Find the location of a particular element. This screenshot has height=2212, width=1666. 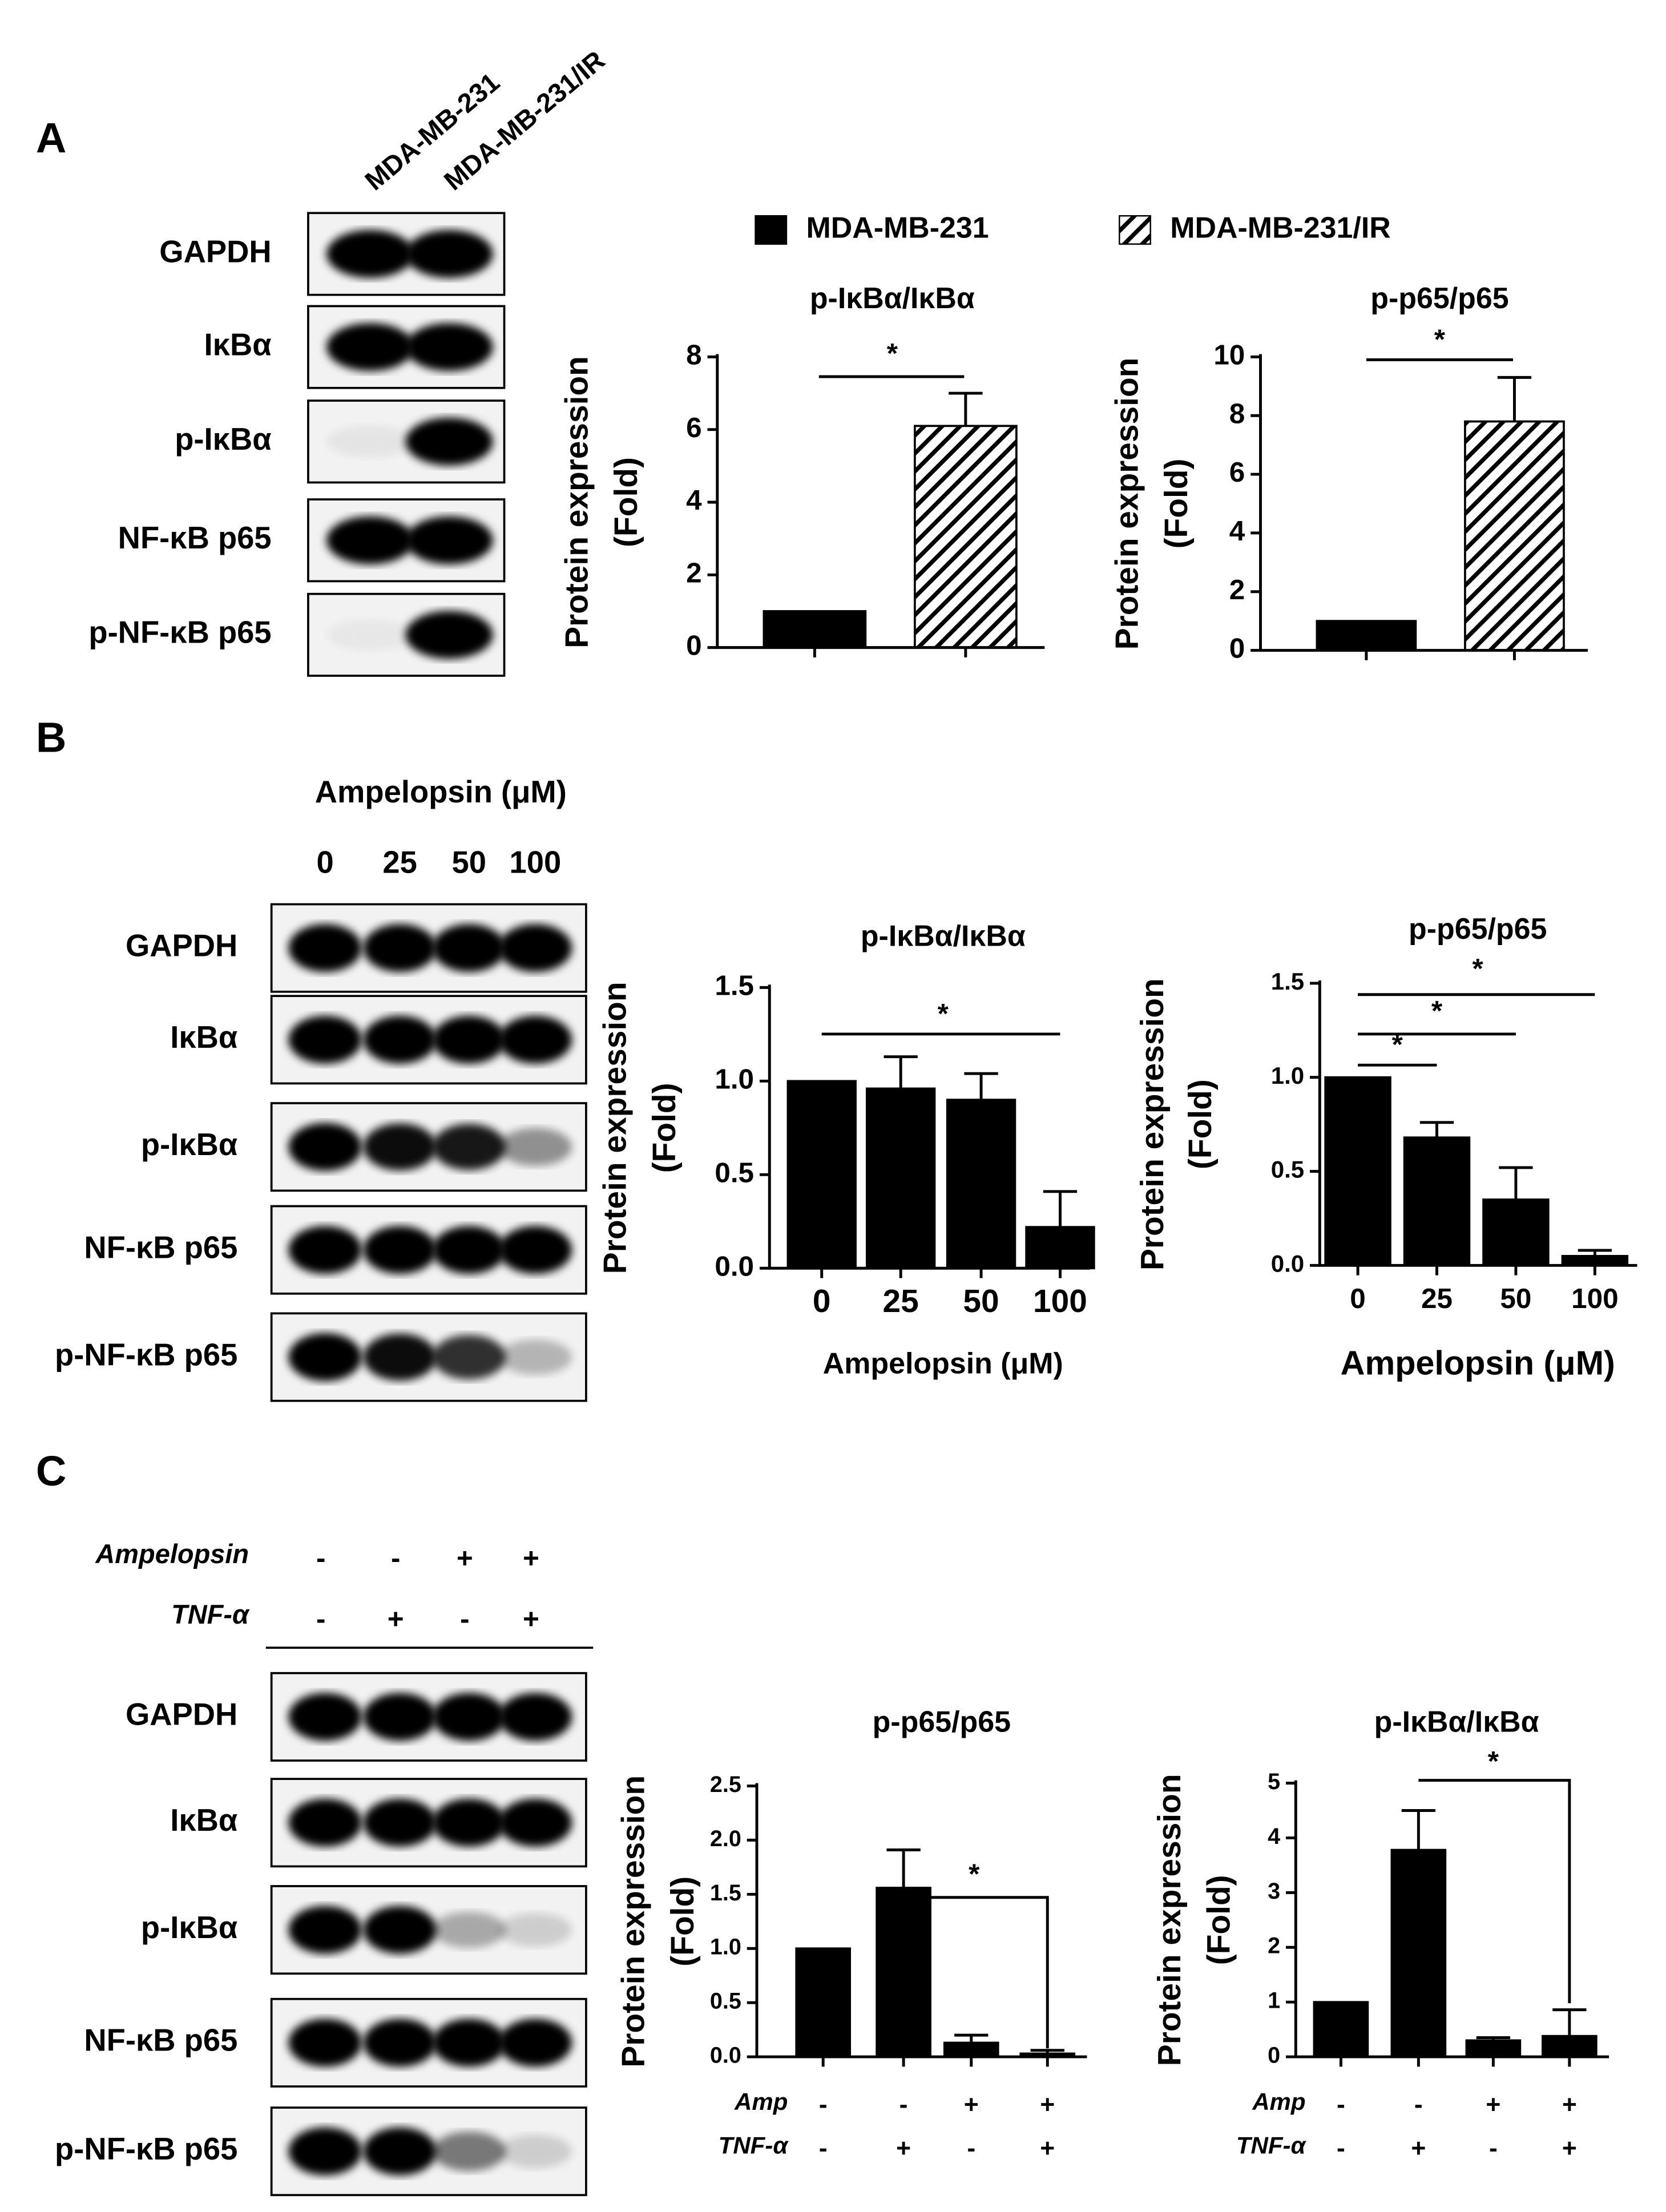

chart-title: p-IκBα/IκBα is located at coordinates (943, 936).